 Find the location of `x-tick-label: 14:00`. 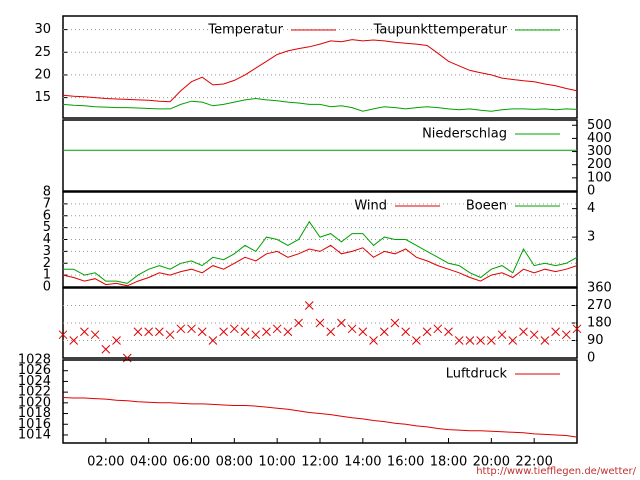

x-tick-label: 14:00 is located at coordinates (362, 462).